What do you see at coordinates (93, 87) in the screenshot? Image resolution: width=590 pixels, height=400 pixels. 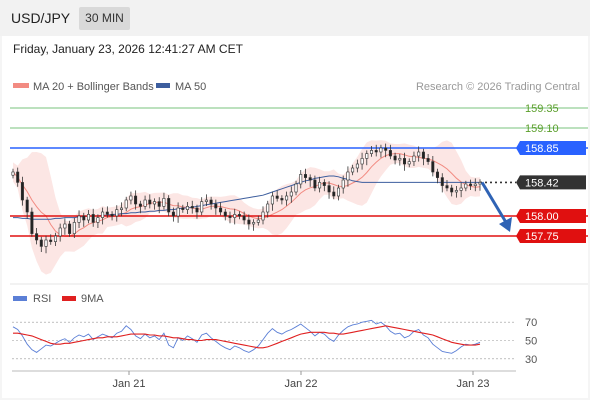 I see `ma20-legend-label: MA 20 + Bollinger Bands` at bounding box center [93, 87].